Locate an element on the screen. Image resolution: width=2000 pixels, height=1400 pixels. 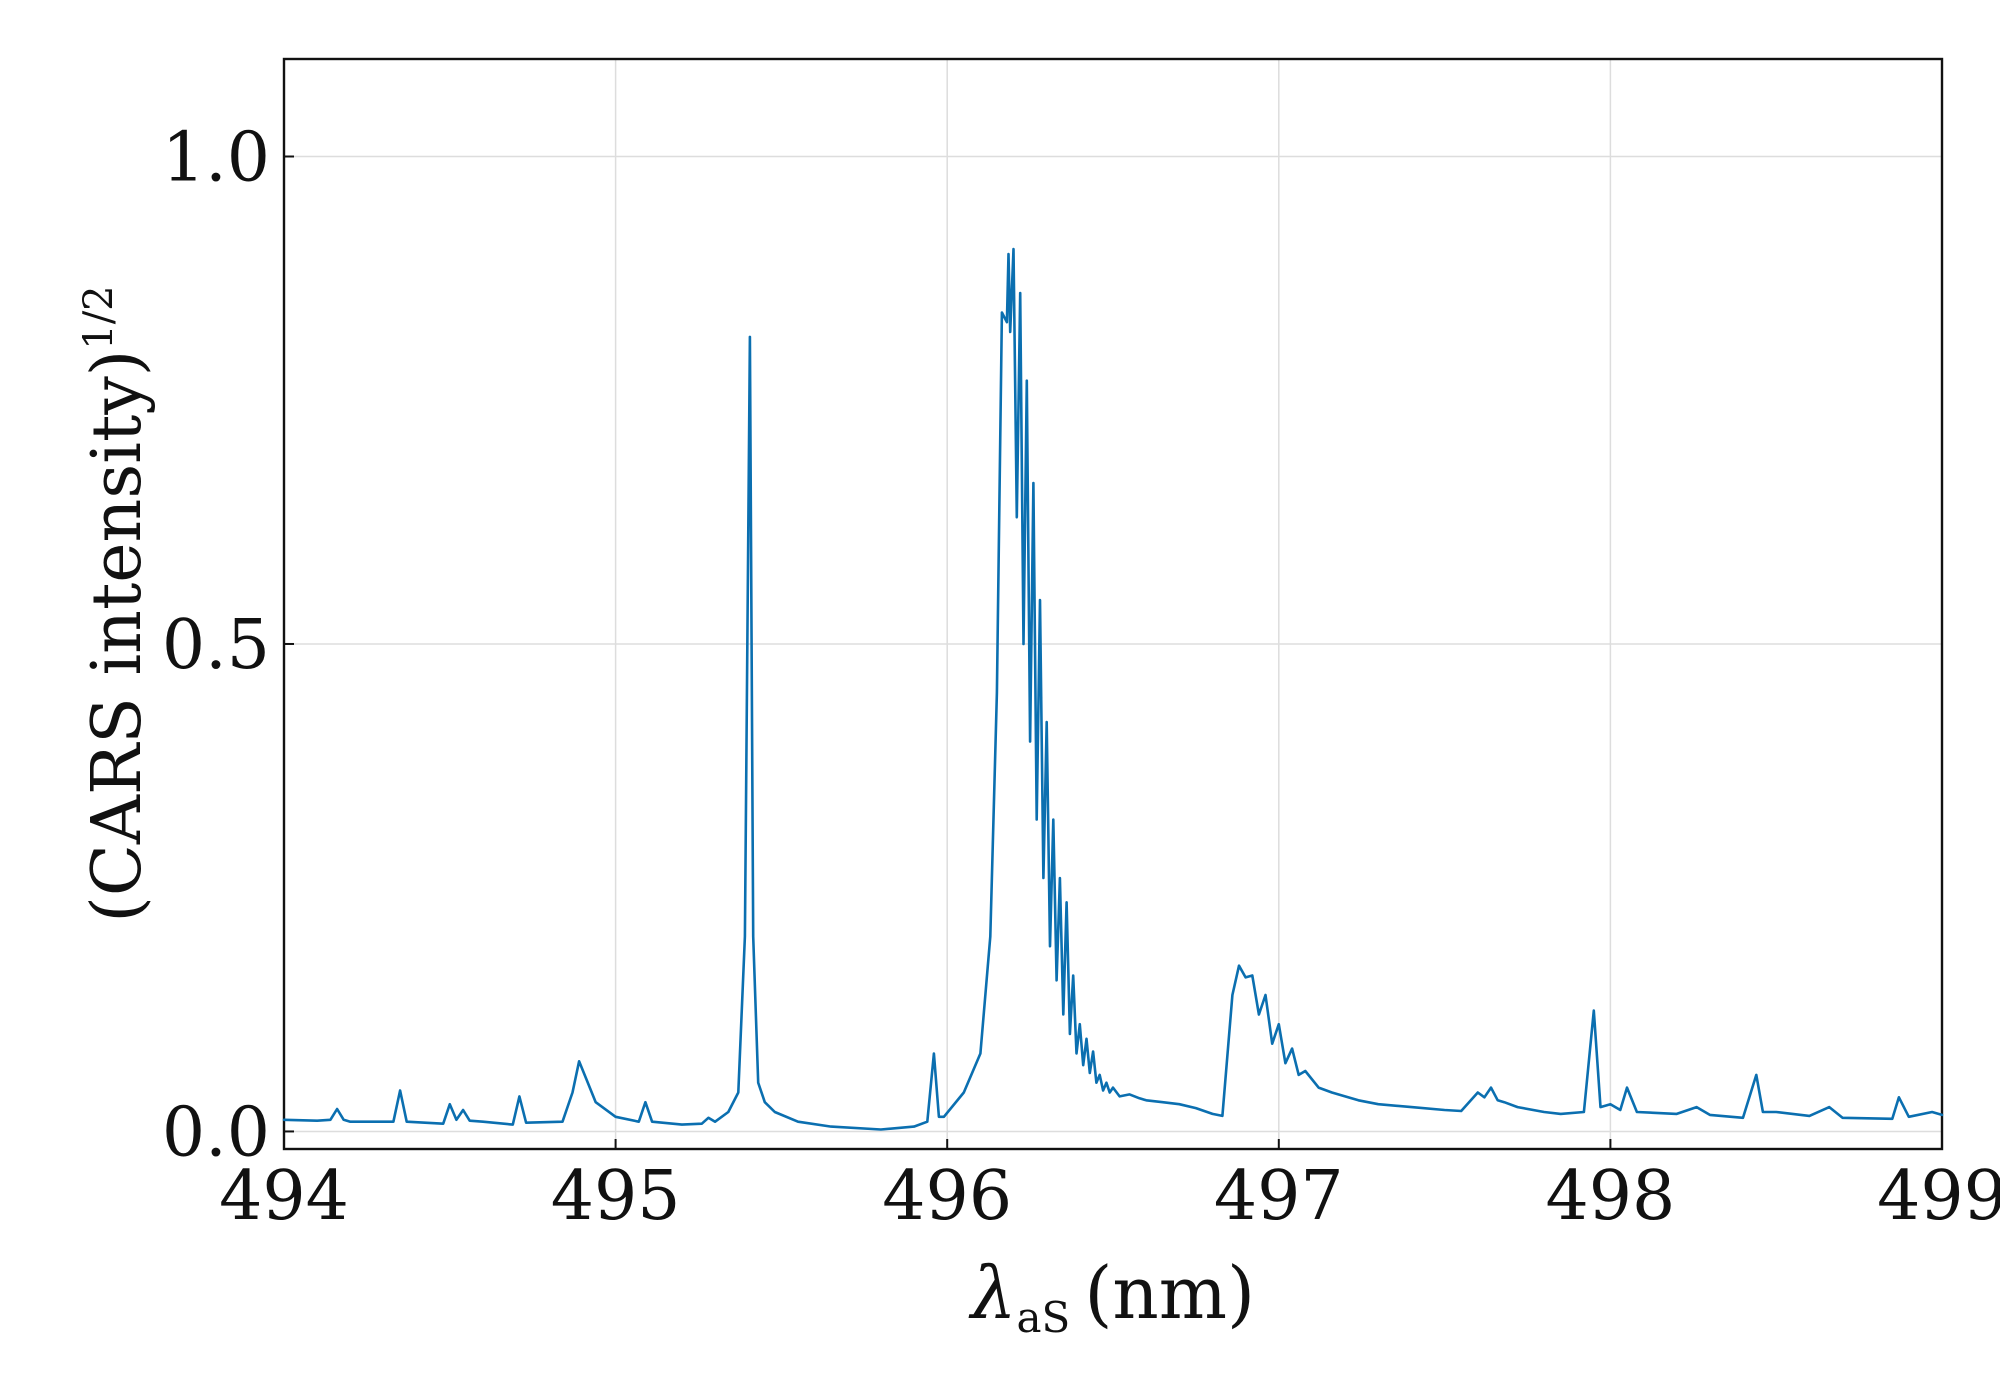
x-tick-label: 499 is located at coordinates (1938, 1196).